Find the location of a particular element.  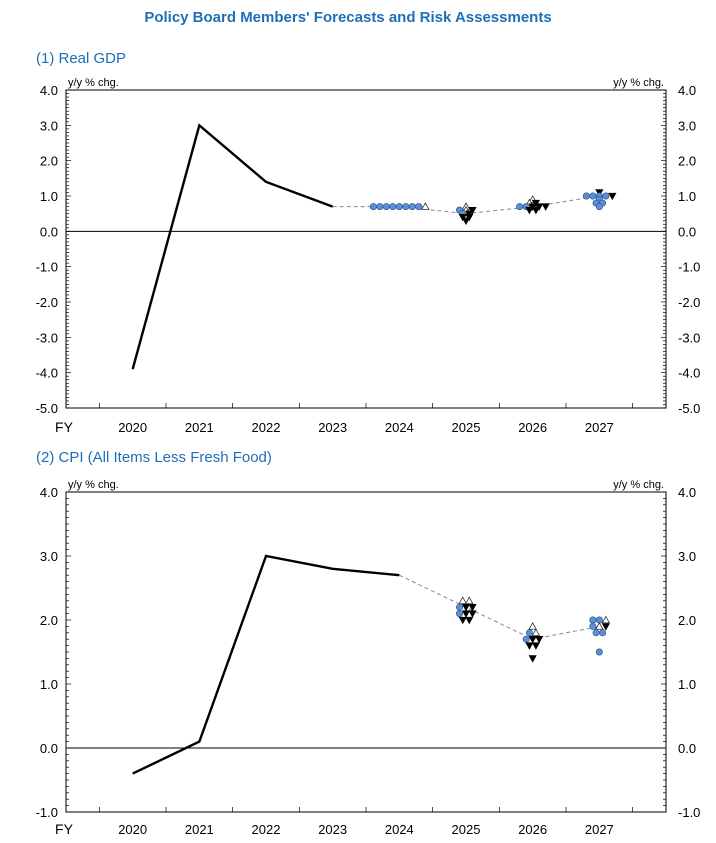

x-tick-label: 2020 is located at coordinates (132, 829).